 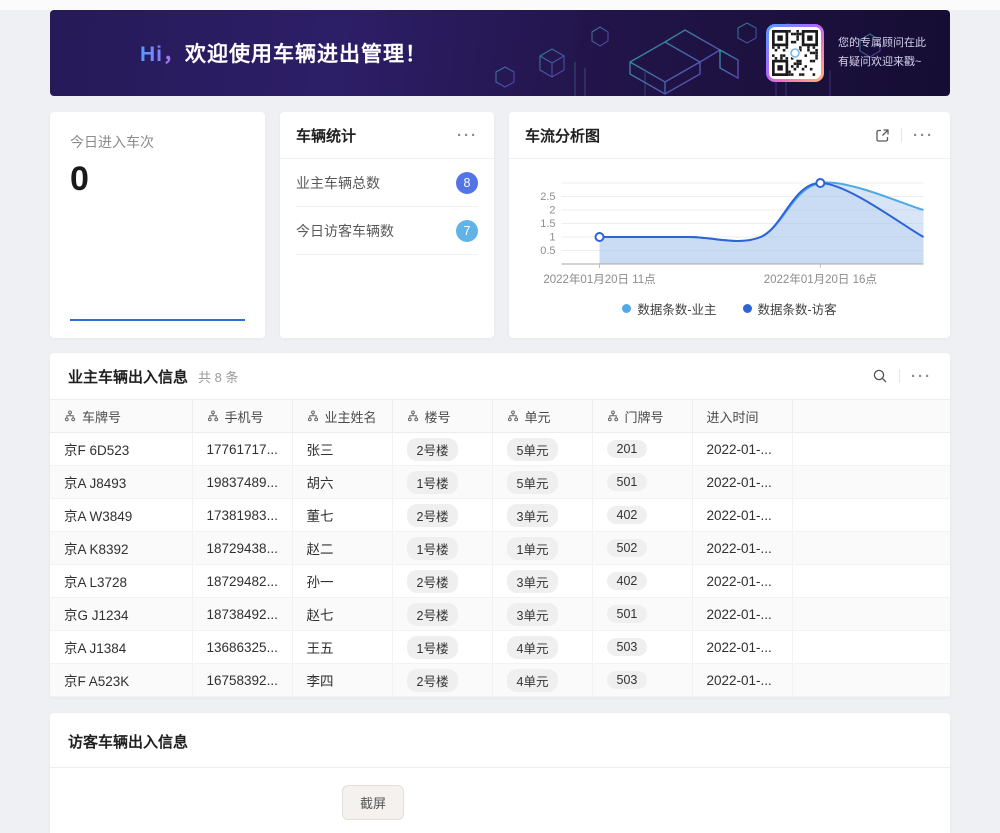 What do you see at coordinates (283, 53) in the screenshot?
I see `banner-greeting: Hi，欢迎使用车辆进出管理！` at bounding box center [283, 53].